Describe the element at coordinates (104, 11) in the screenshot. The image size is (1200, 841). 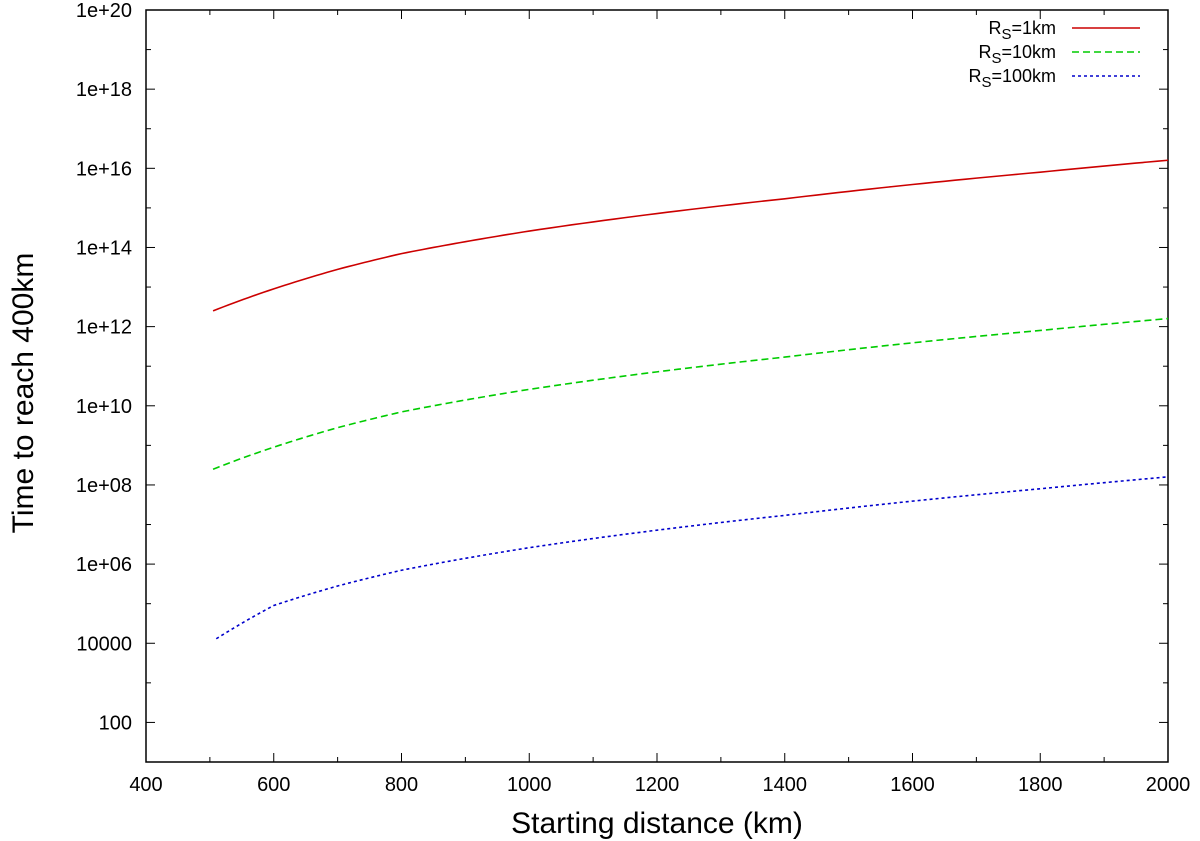
I see `y-tick-label: 1e+20` at that location.